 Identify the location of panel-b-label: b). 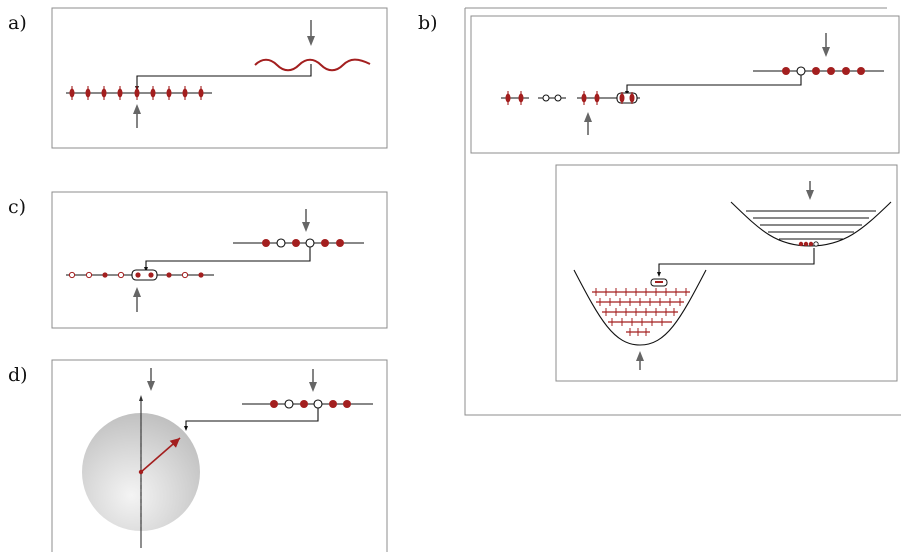
(428, 23).